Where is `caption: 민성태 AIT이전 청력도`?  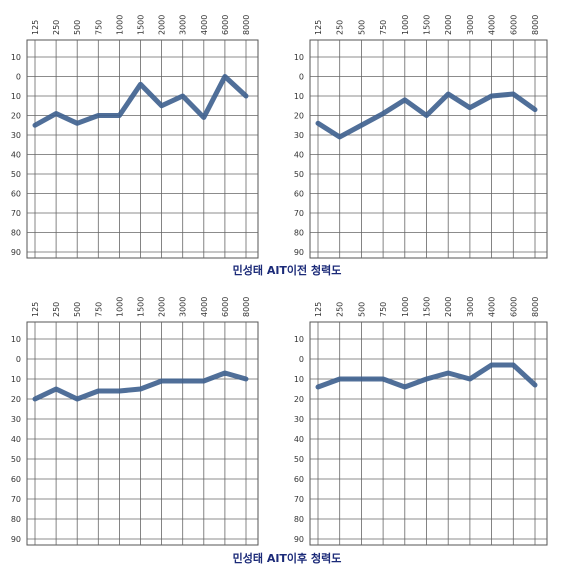
caption: 민성태 AIT이전 청력도 is located at coordinates (287, 270).